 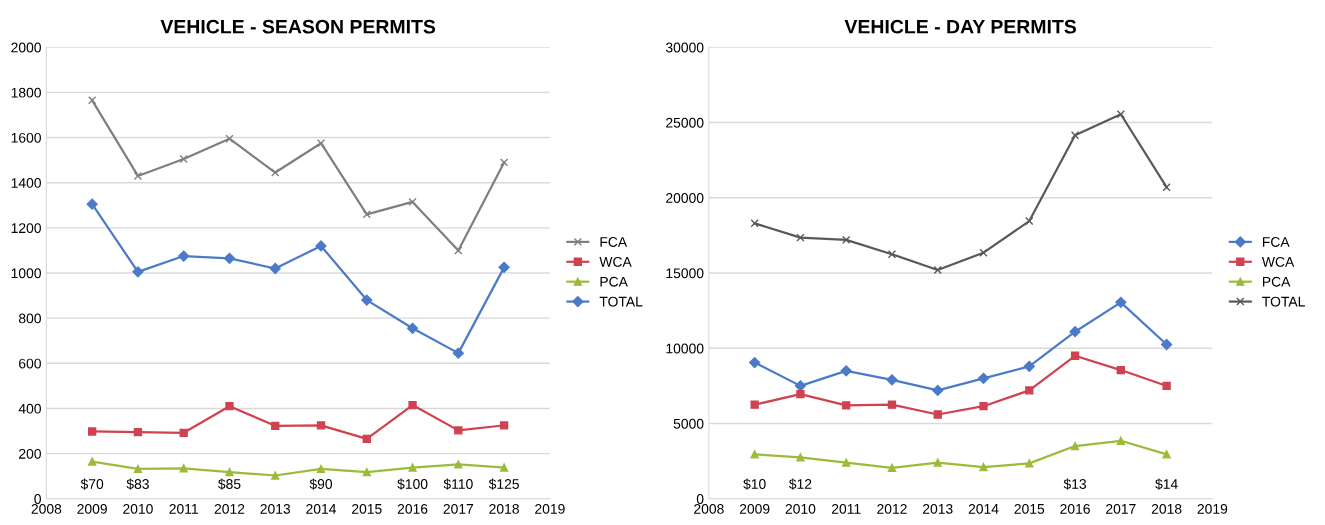 I want to click on y-tick-label: 1200, so click(x=26, y=228).